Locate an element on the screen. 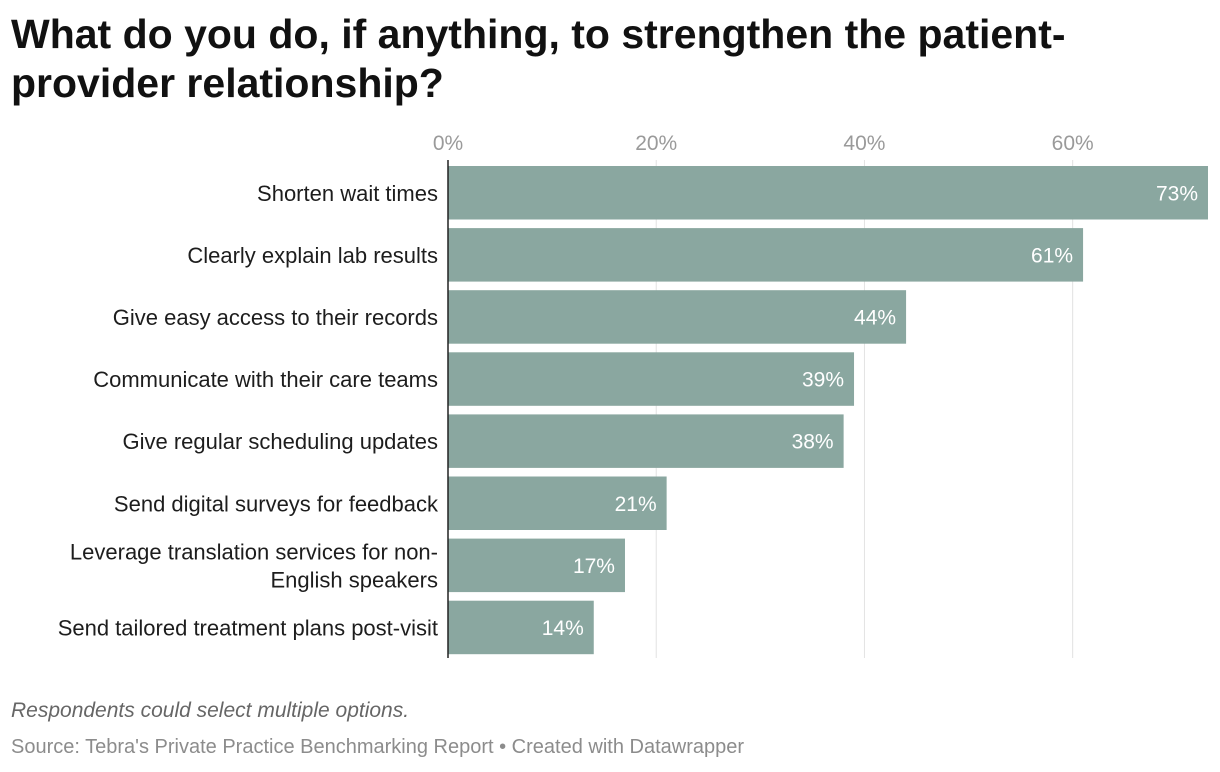 The height and width of the screenshot is (772, 1220). category-label: Shorten wait times is located at coordinates (347, 193).